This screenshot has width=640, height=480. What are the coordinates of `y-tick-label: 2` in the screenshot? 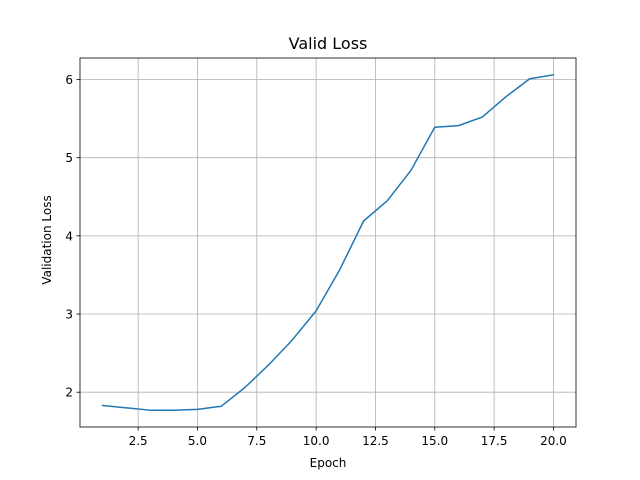 It's located at (69, 393).